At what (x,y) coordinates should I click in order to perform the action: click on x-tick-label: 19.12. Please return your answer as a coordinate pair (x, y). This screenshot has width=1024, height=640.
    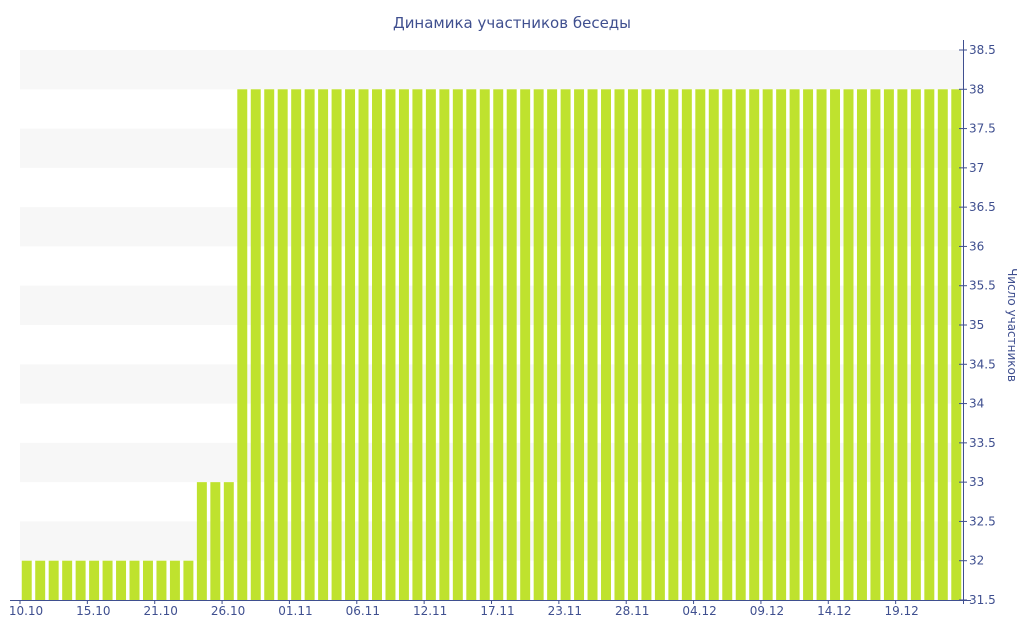
    Looking at the image, I should click on (901, 611).